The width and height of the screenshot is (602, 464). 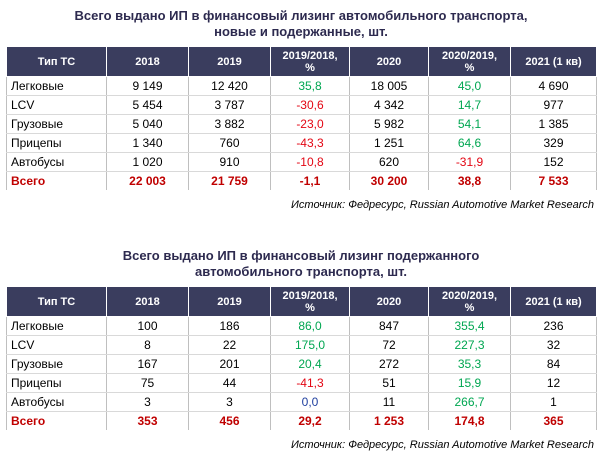 I want to click on table1-header-cell: 2021 (1 кв), so click(x=553, y=61).